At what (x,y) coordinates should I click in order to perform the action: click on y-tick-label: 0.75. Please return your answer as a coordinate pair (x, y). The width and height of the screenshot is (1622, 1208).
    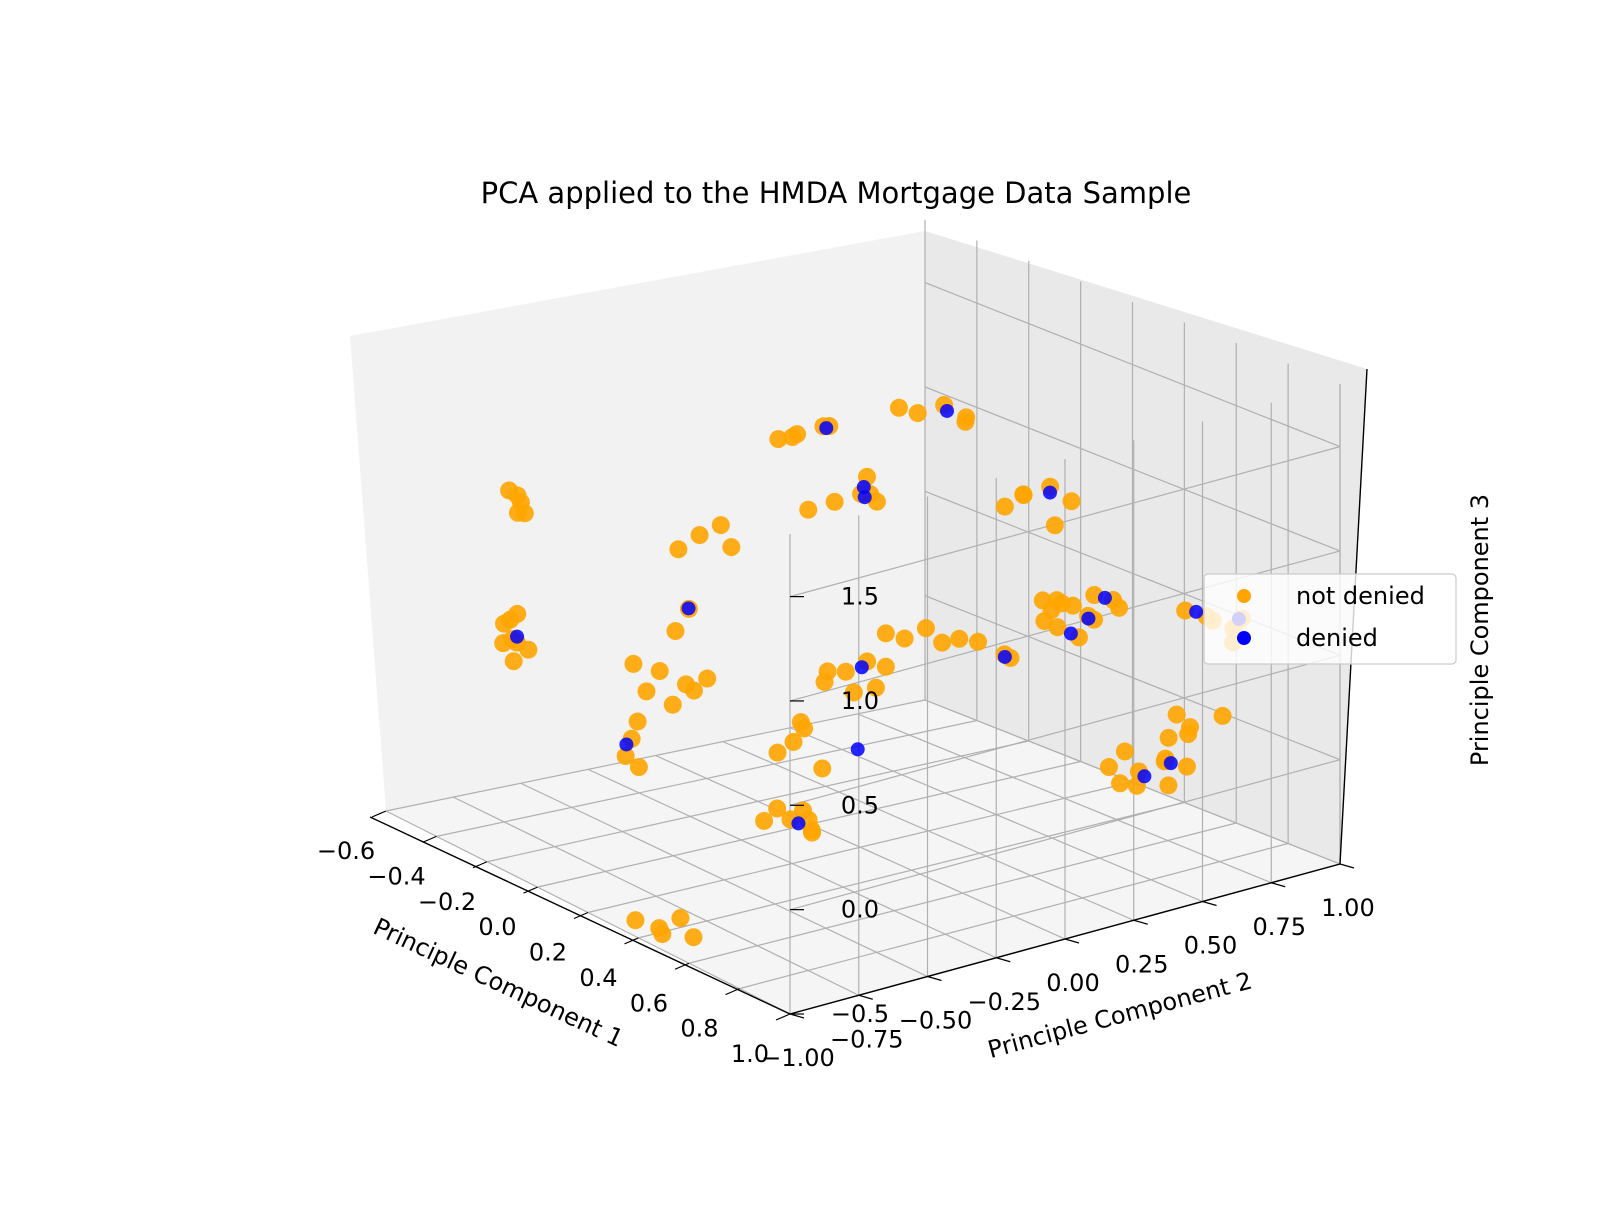
    Looking at the image, I should click on (1279, 927).